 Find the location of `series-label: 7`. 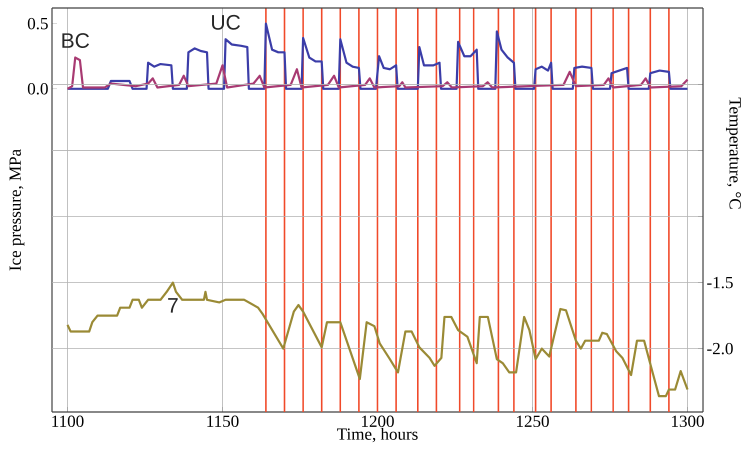

series-label: 7 is located at coordinates (173, 305).